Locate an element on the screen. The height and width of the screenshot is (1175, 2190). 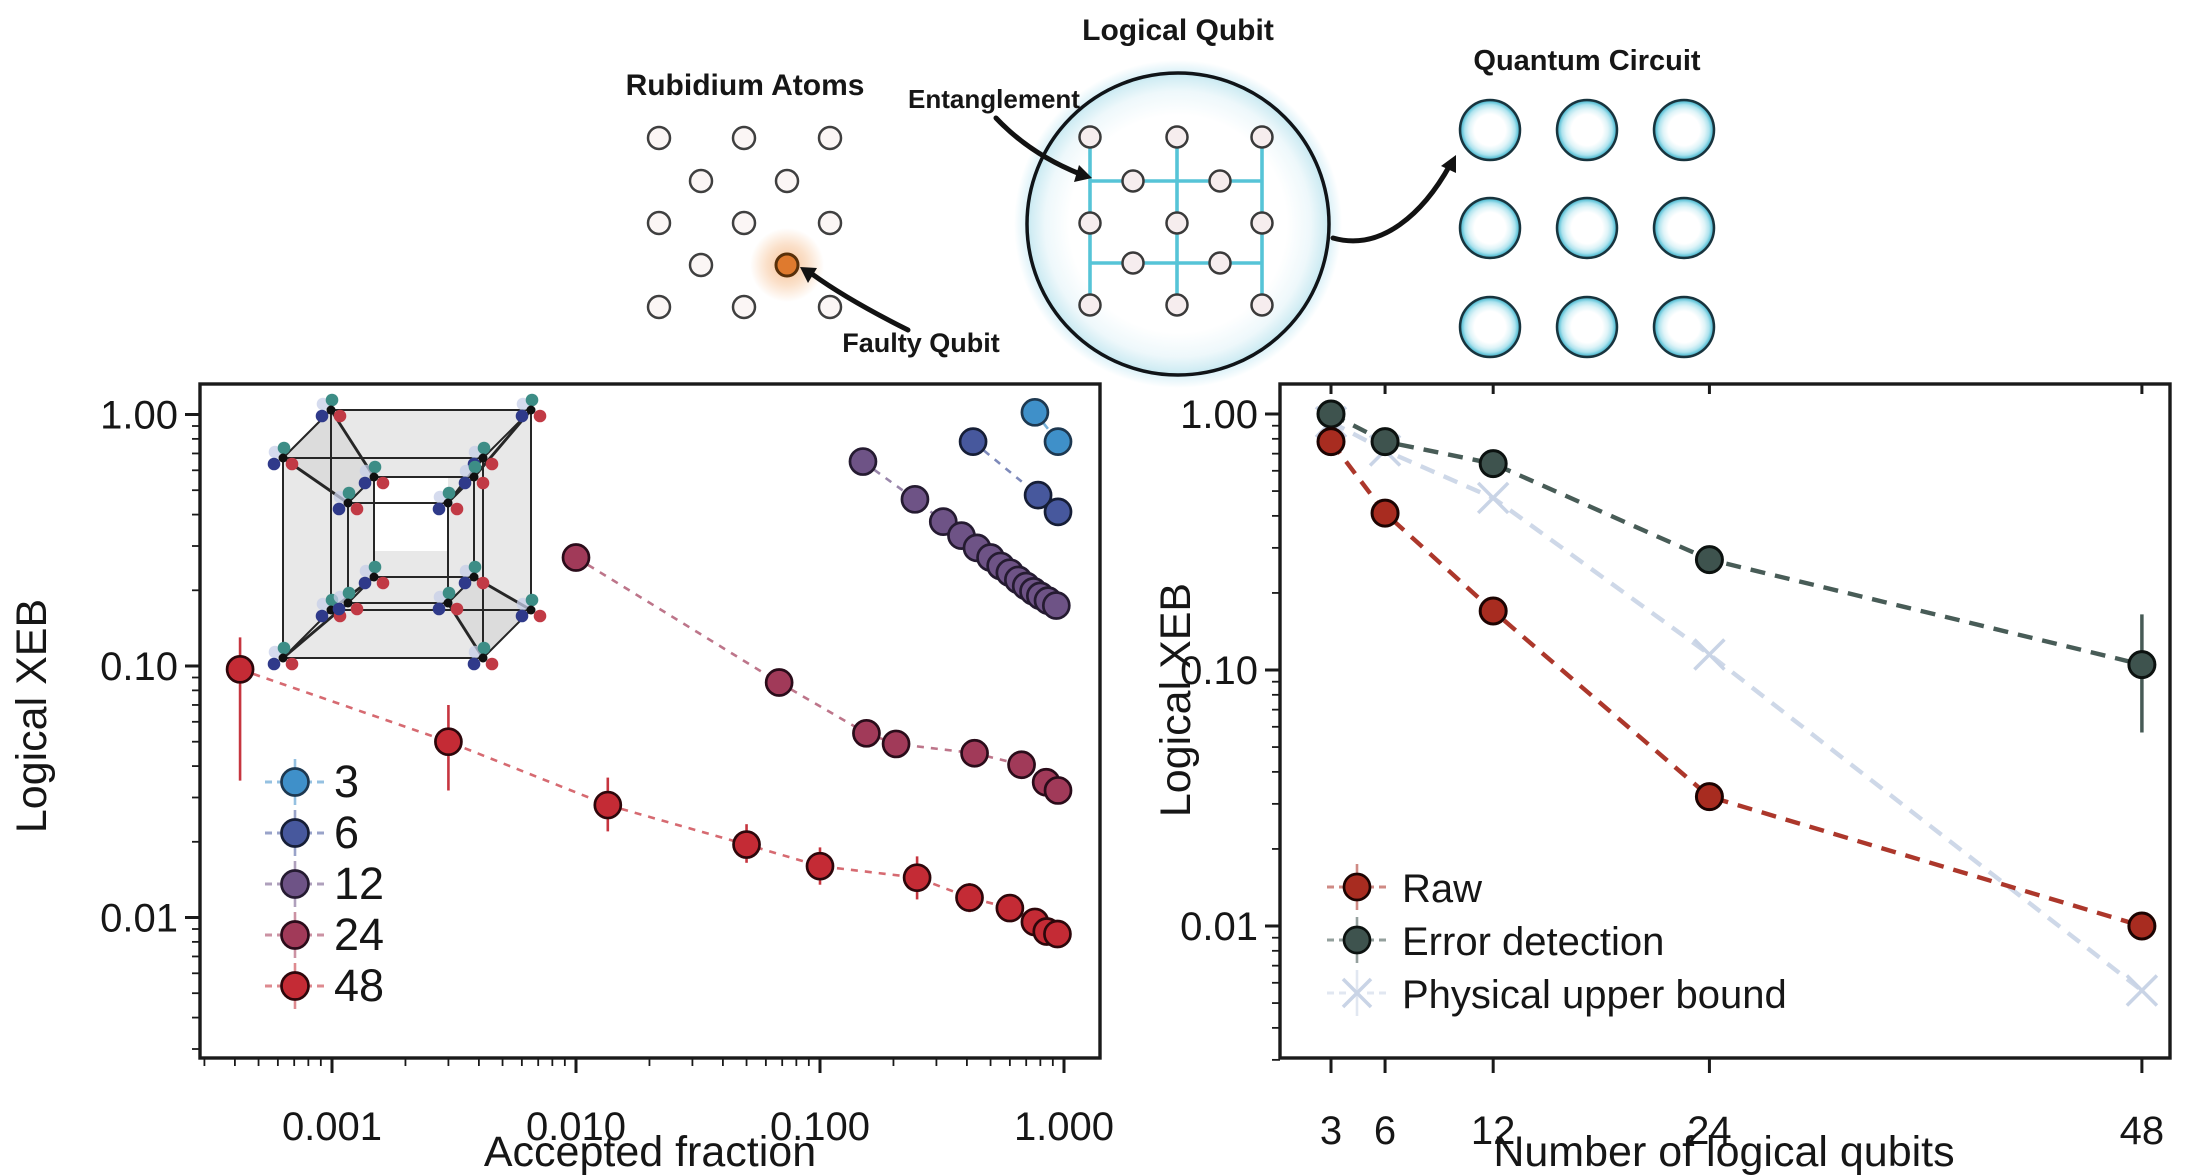
left-xaxis-title: Accepted fraction is located at coordinates (650, 1151).